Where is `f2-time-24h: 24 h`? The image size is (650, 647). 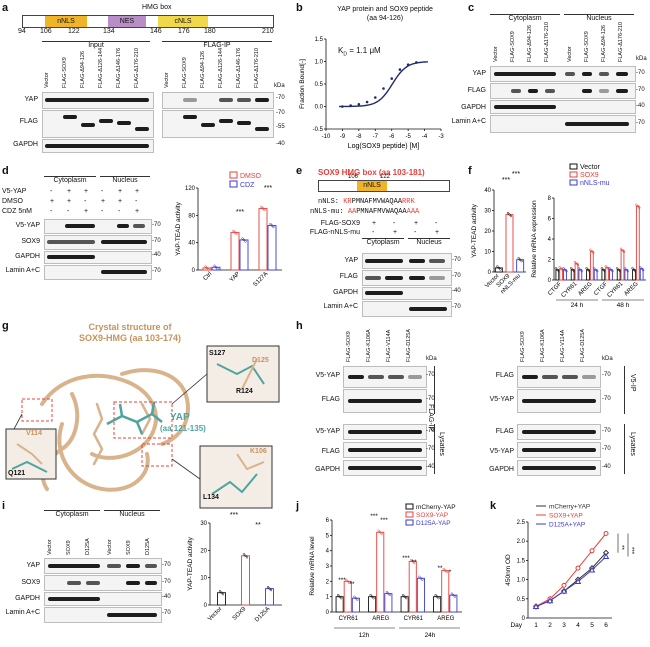 f2-time-24h: 24 h is located at coordinates (577, 305).